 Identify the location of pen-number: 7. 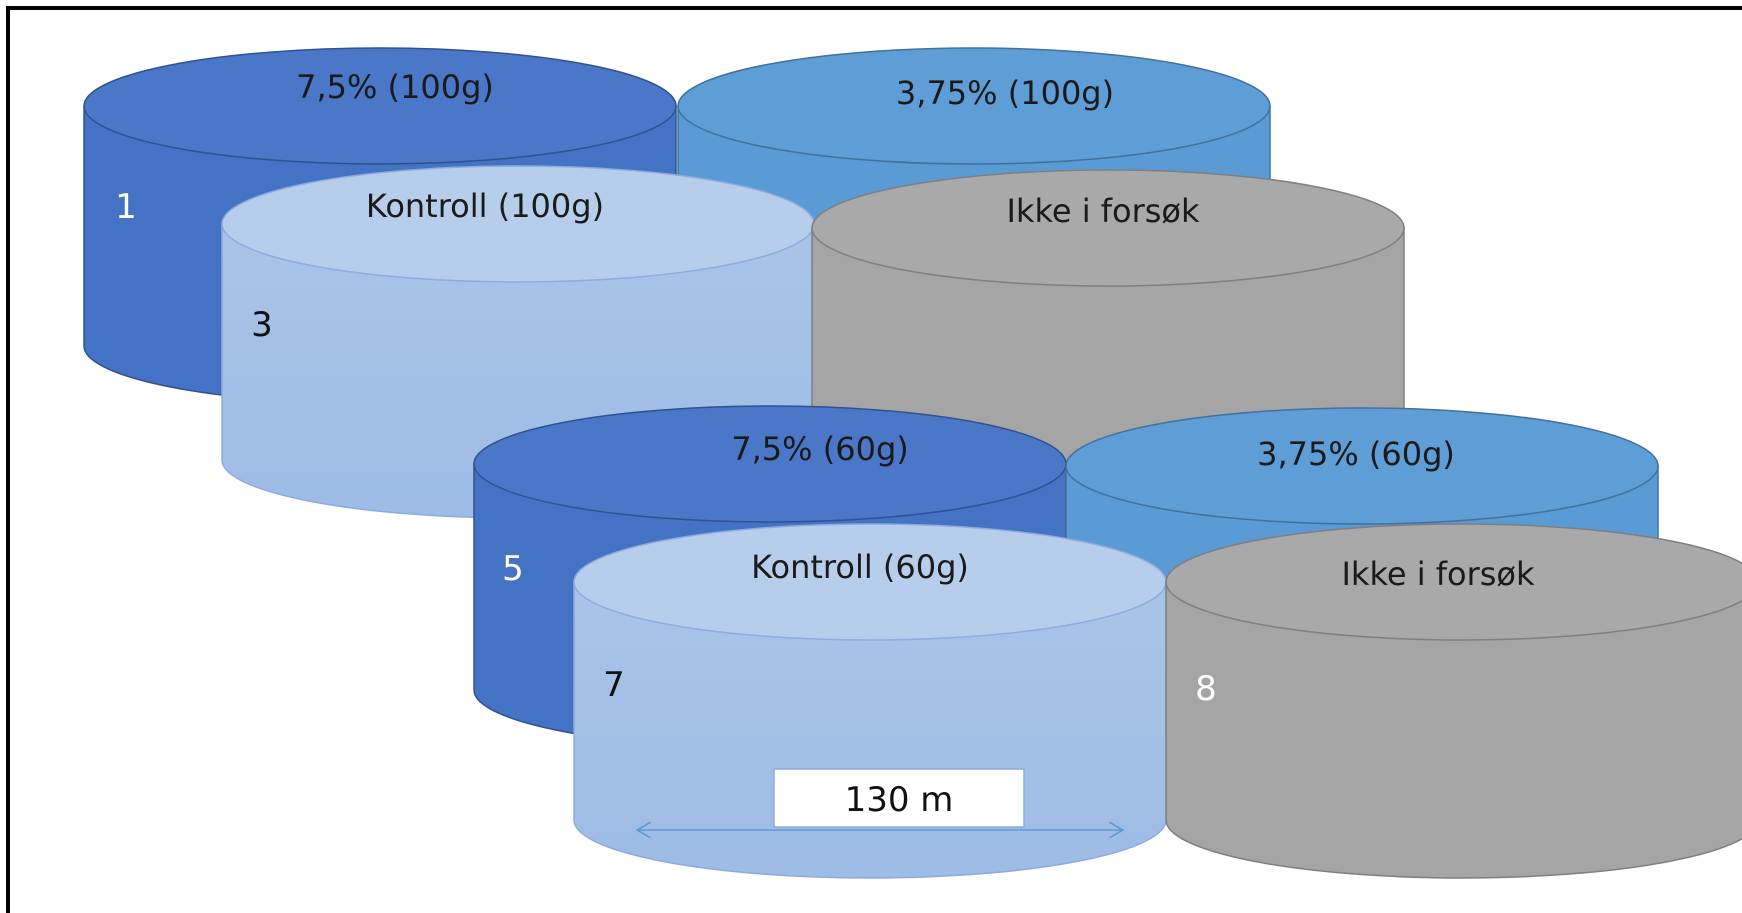
(614, 685).